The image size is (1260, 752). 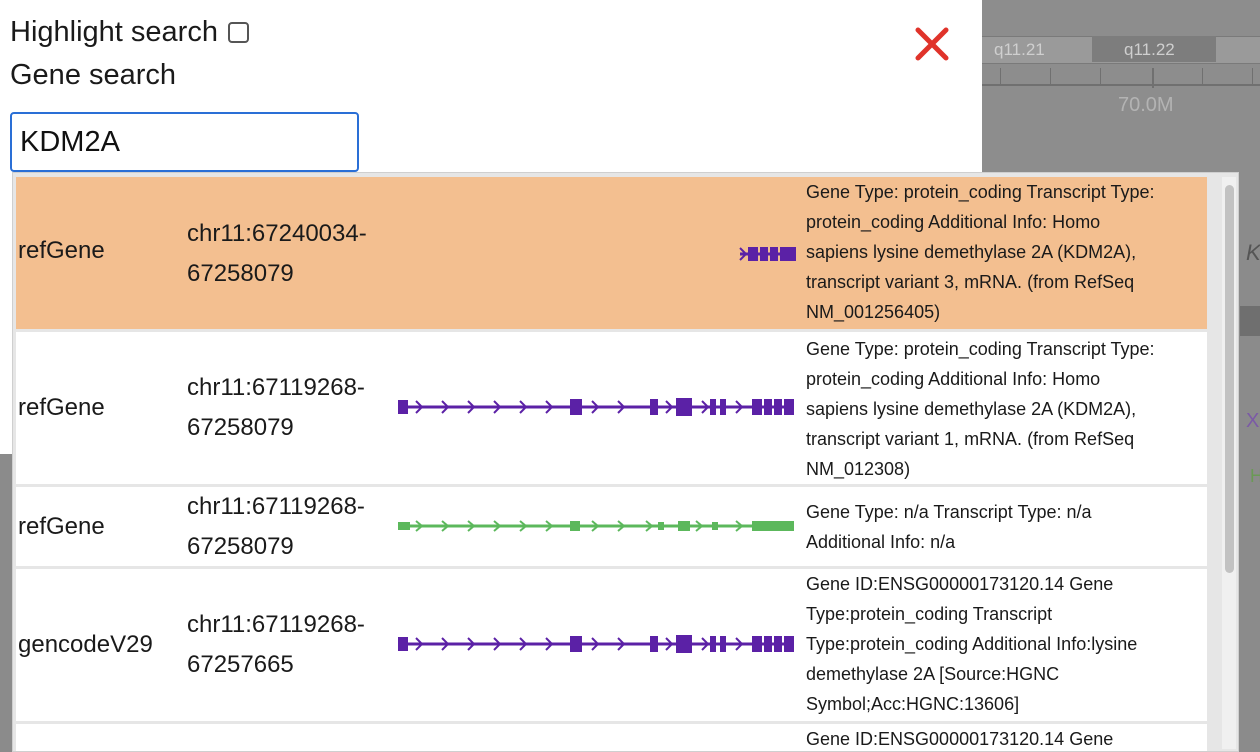 I want to click on background-strip, so click(x=6, y=603).